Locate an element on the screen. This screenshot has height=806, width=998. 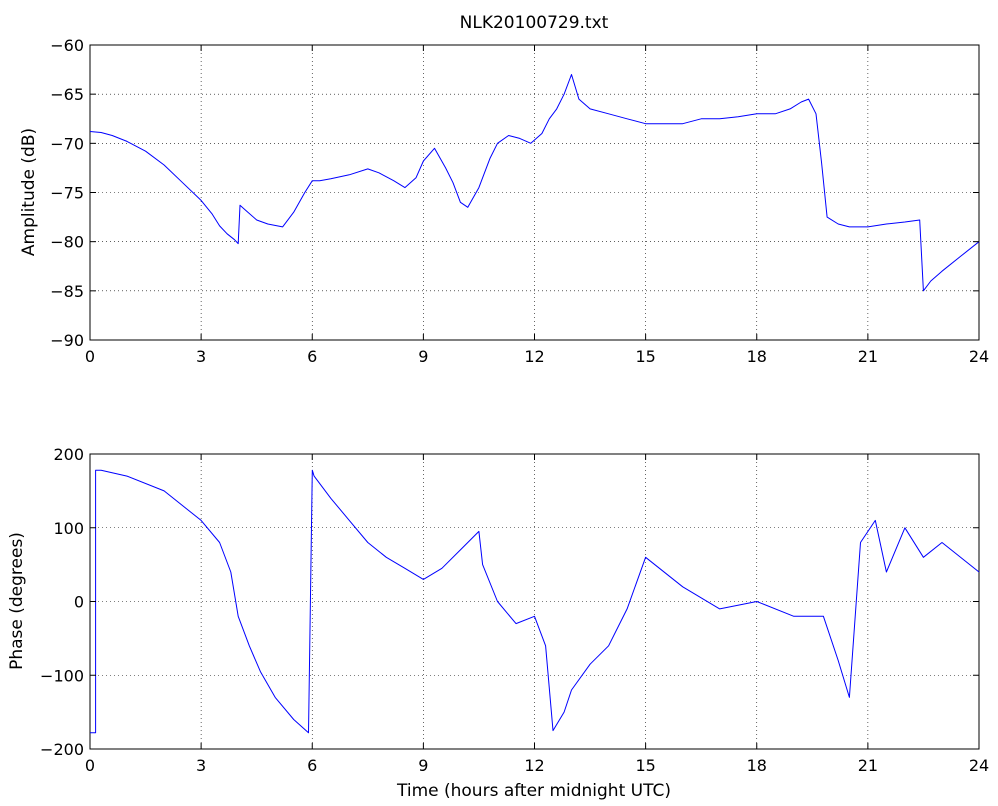
amplitude-y-tick-label: −85 is located at coordinates (67, 291).